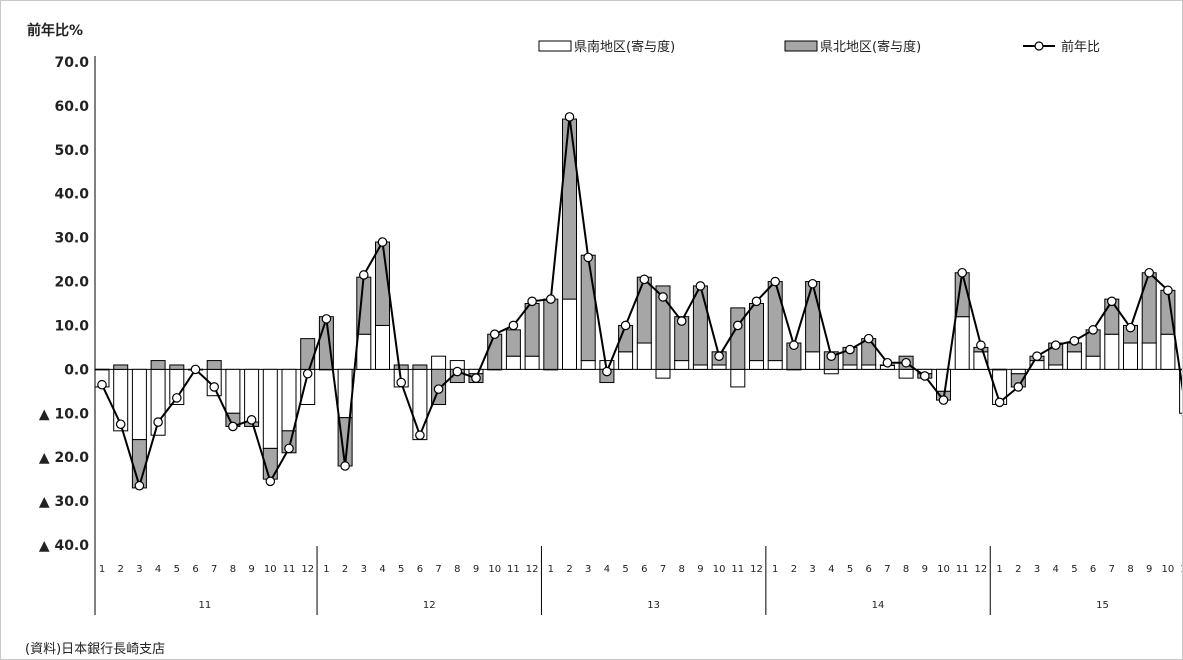 This screenshot has height=660, width=1183. Describe the element at coordinates (71, 326) in the screenshot. I see `y-tick-label: 10.0` at that location.